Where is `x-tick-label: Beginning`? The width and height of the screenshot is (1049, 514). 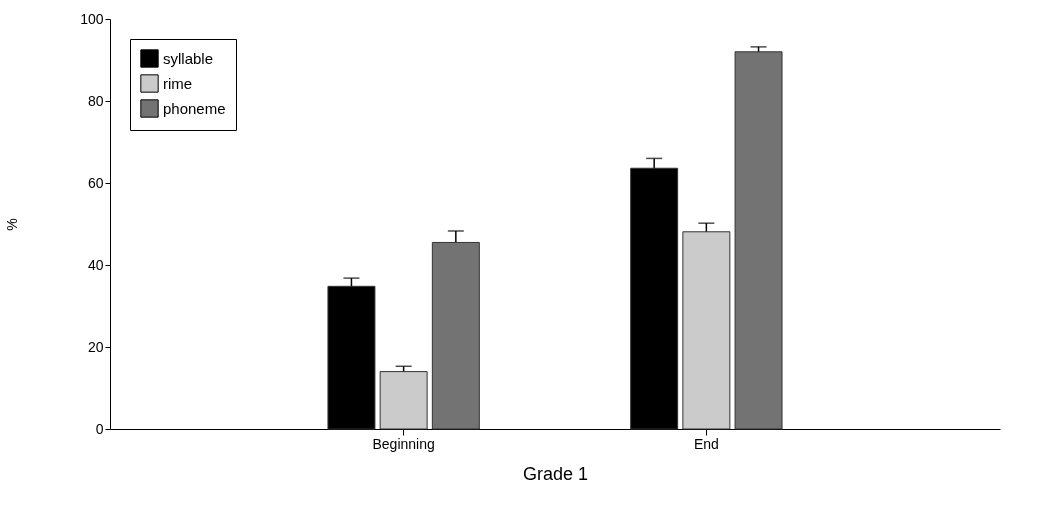
x-tick-label: Beginning is located at coordinates (403, 443).